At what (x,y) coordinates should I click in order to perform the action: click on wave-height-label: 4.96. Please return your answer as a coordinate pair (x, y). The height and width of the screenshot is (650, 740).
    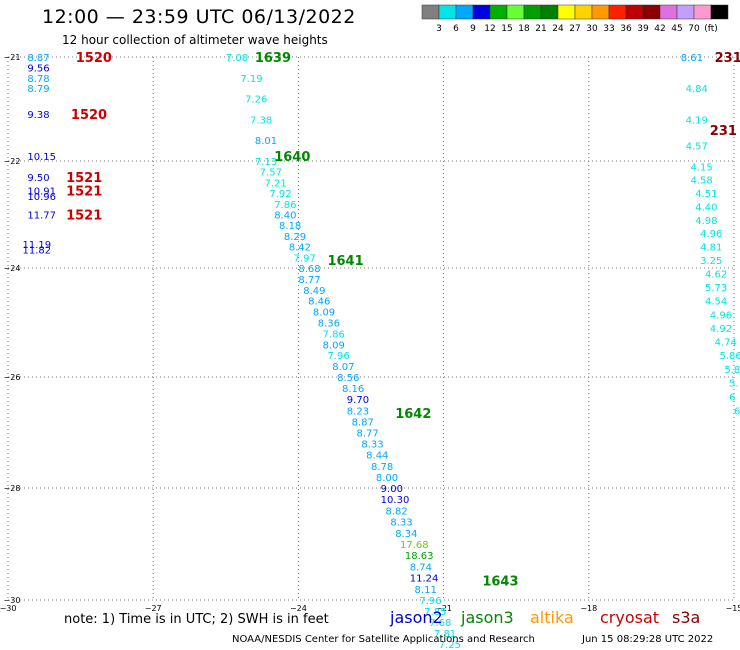
    Looking at the image, I should click on (721, 315).